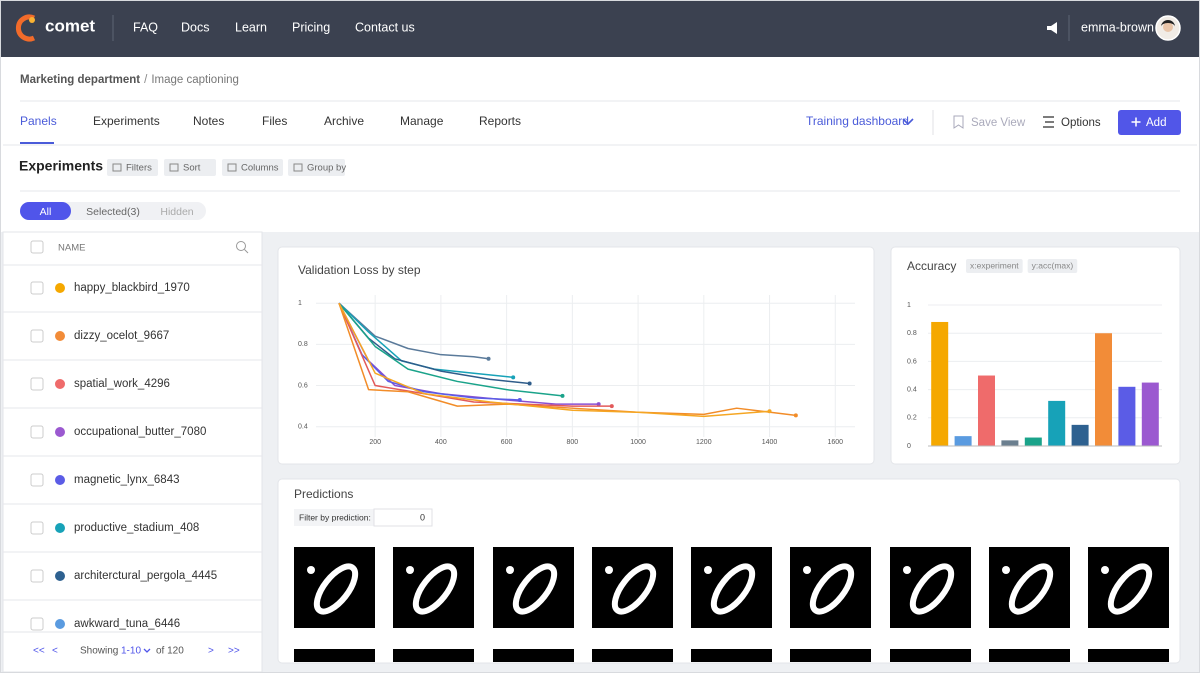 The height and width of the screenshot is (673, 1200). What do you see at coordinates (38, 121) in the screenshot?
I see `tab: Panels` at bounding box center [38, 121].